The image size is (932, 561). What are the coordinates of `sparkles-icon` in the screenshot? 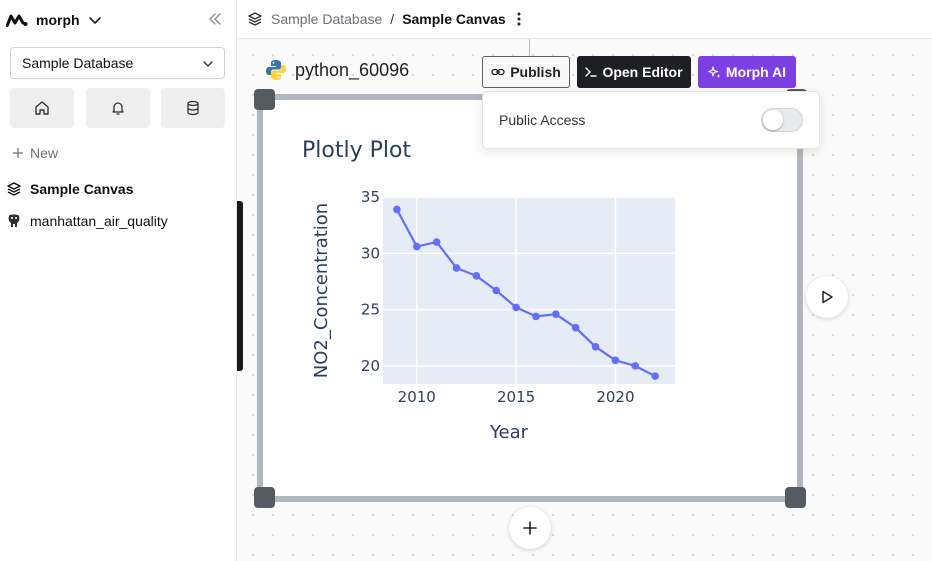 It's located at (714, 71).